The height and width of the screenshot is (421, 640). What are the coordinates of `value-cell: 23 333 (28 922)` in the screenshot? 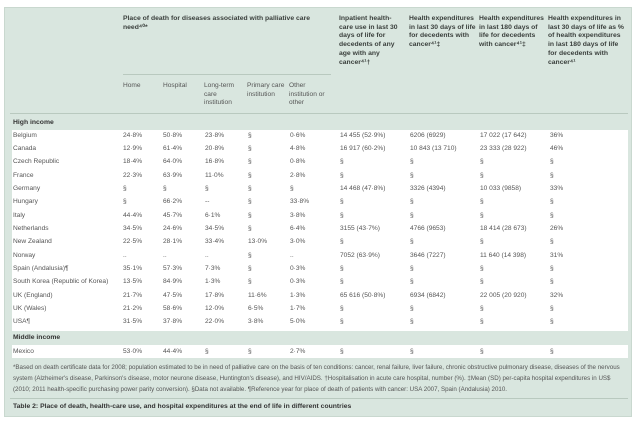 It's located at (503, 148).